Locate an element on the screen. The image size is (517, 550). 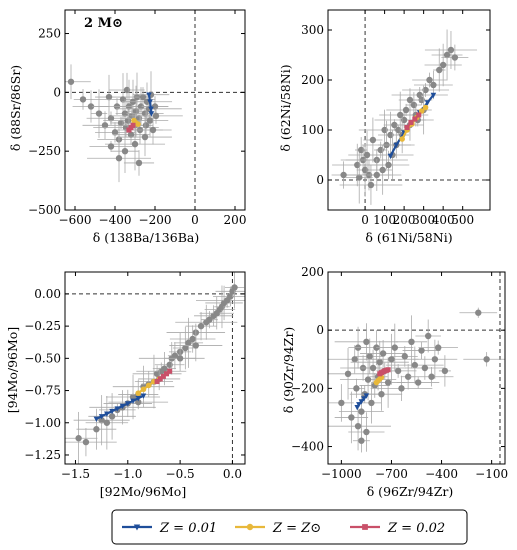
y-tick-label: −0.25 is located at coordinates (42, 326).